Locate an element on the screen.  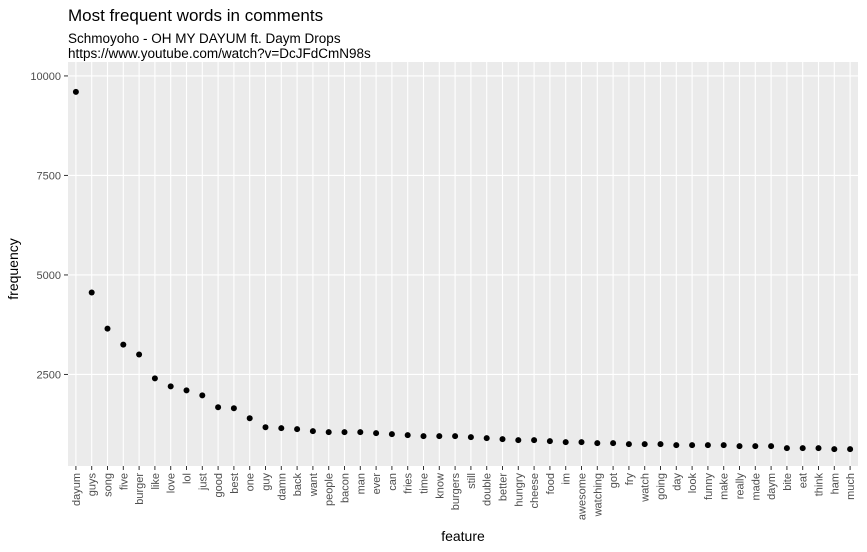
x-tick-label: daym is located at coordinates (772, 486).